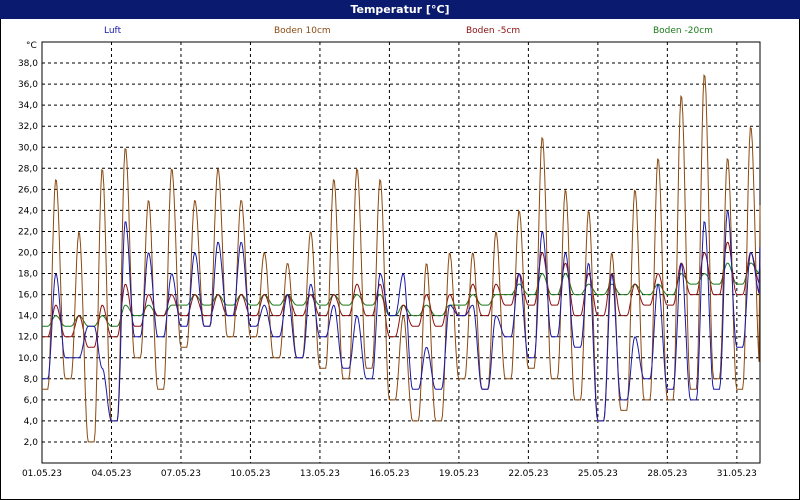 The width and height of the screenshot is (800, 500). I want to click on x-tick-label: 01.05.23, so click(42, 474).